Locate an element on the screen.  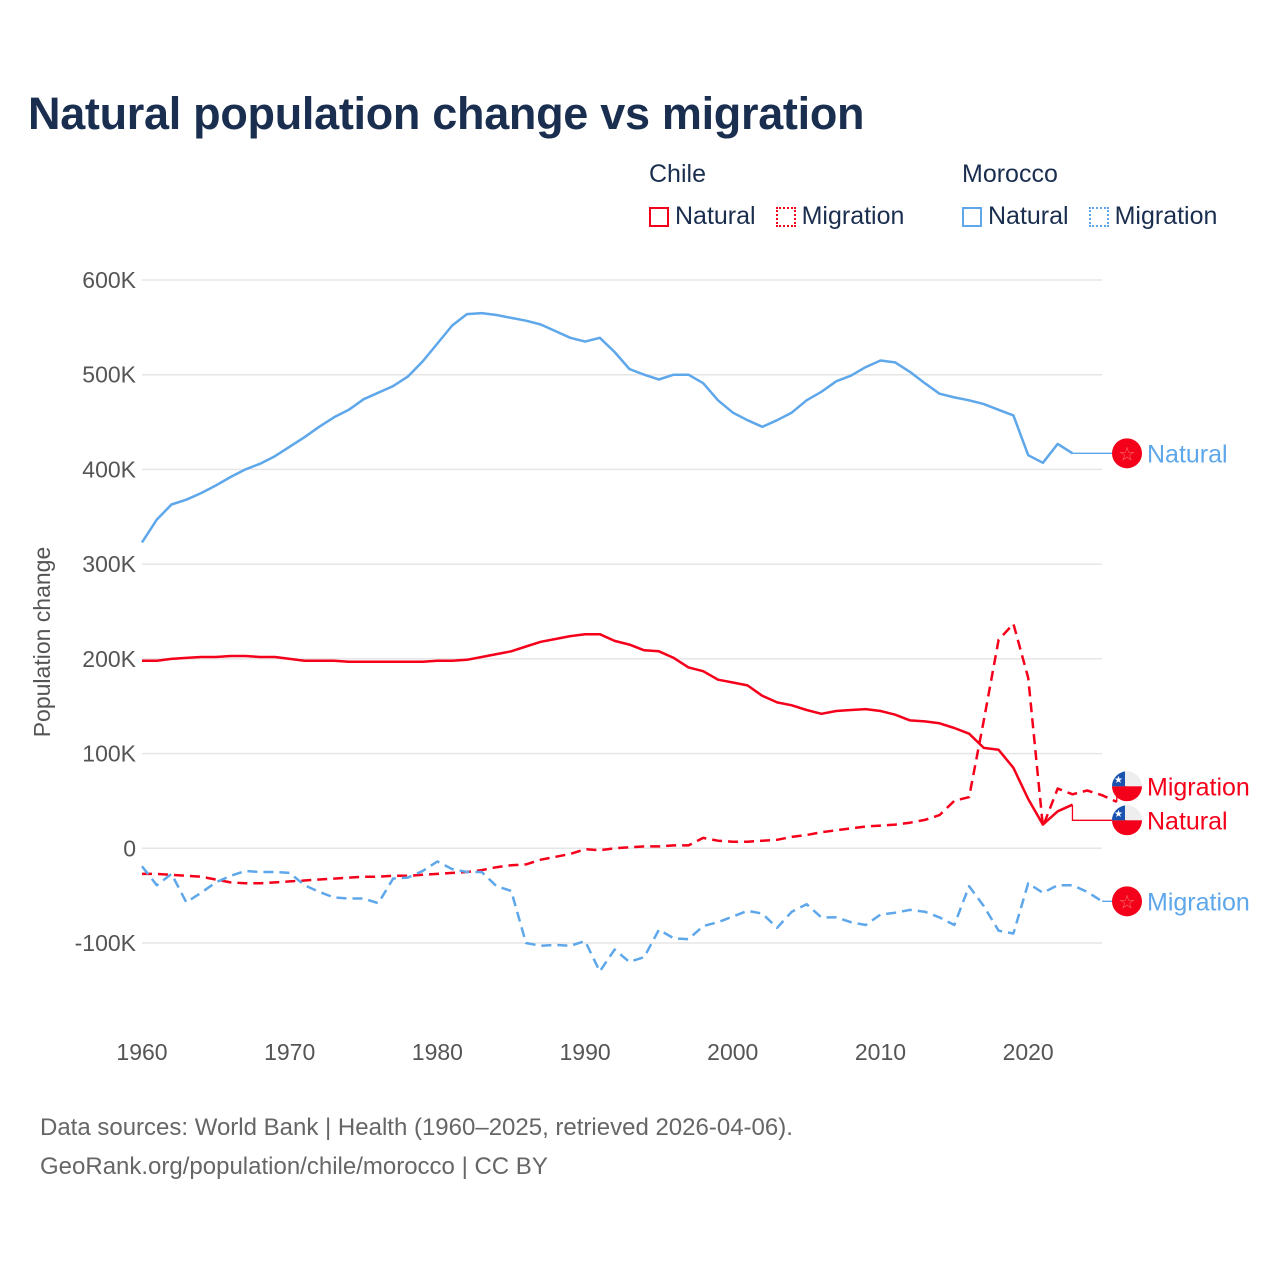
series-line-morocco-migration is located at coordinates (622, 916).